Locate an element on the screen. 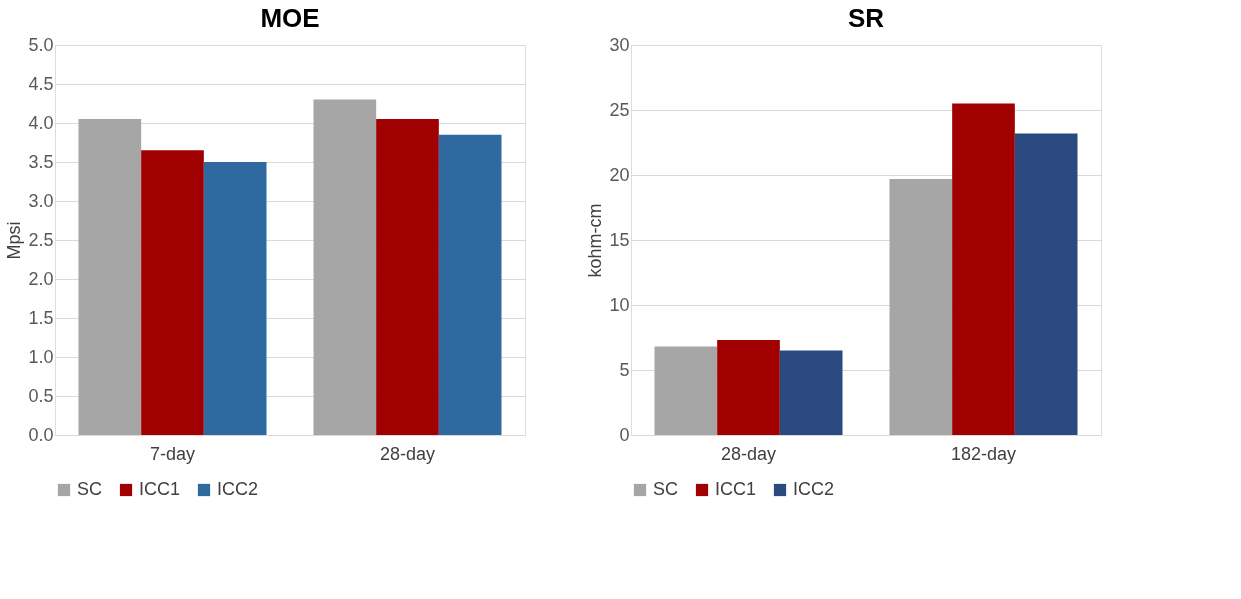  y-tick-label: 1.0 is located at coordinates (41, 356).